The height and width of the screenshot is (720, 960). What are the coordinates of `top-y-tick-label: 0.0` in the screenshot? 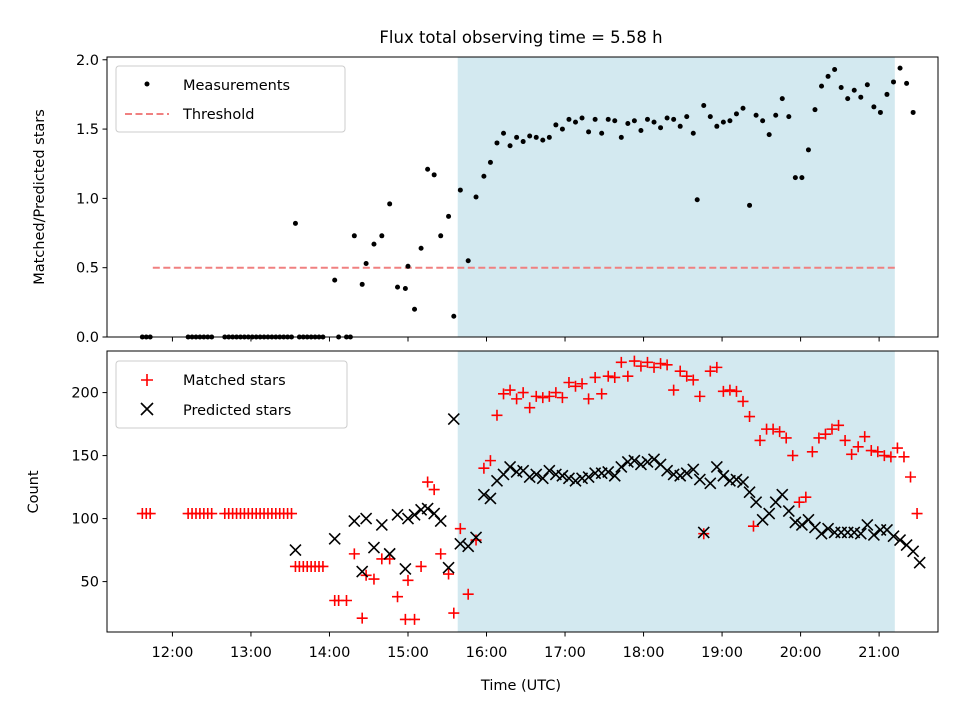 It's located at (87, 338).